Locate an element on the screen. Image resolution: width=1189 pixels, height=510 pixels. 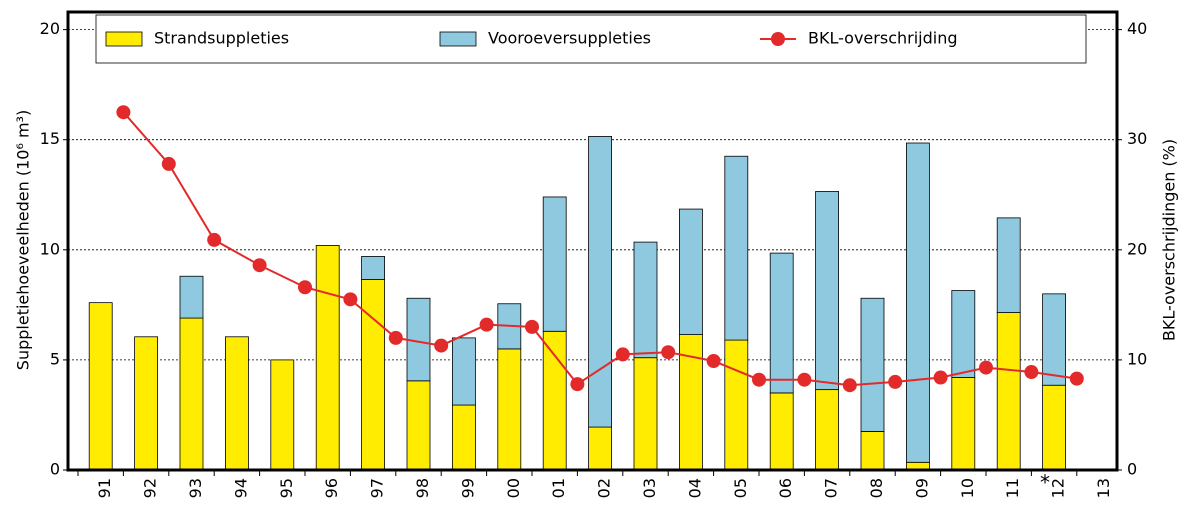
x-tick-label: 00 is located at coordinates (513, 488).